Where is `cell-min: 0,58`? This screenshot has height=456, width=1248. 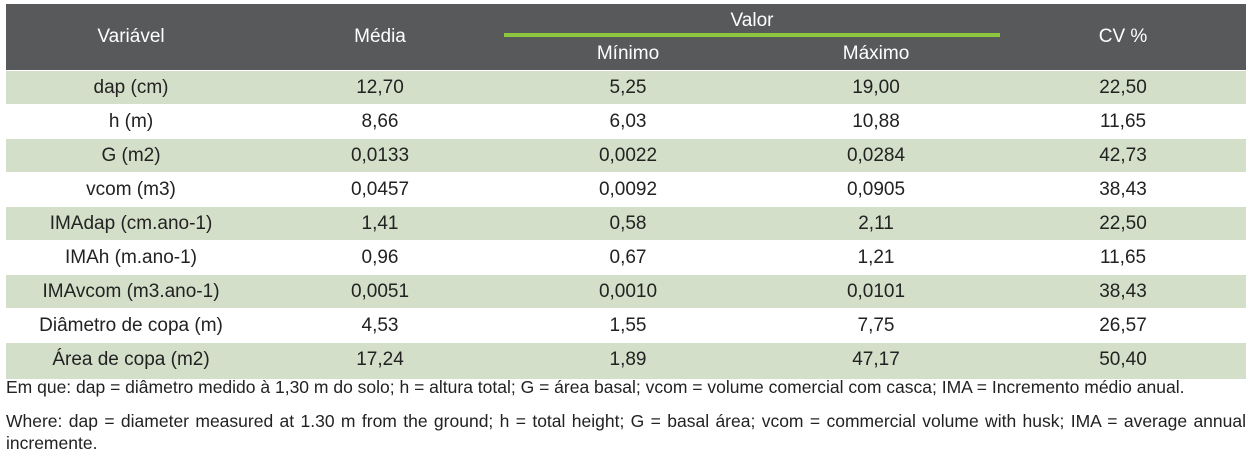 cell-min: 0,58 is located at coordinates (628, 223).